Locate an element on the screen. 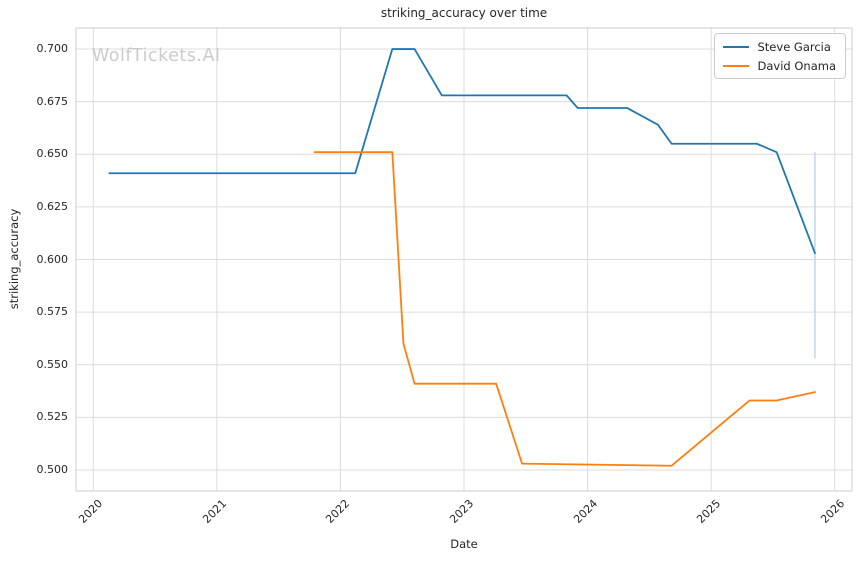 This screenshot has width=861, height=561. legend-item: Steve Garcia is located at coordinates (779, 46).